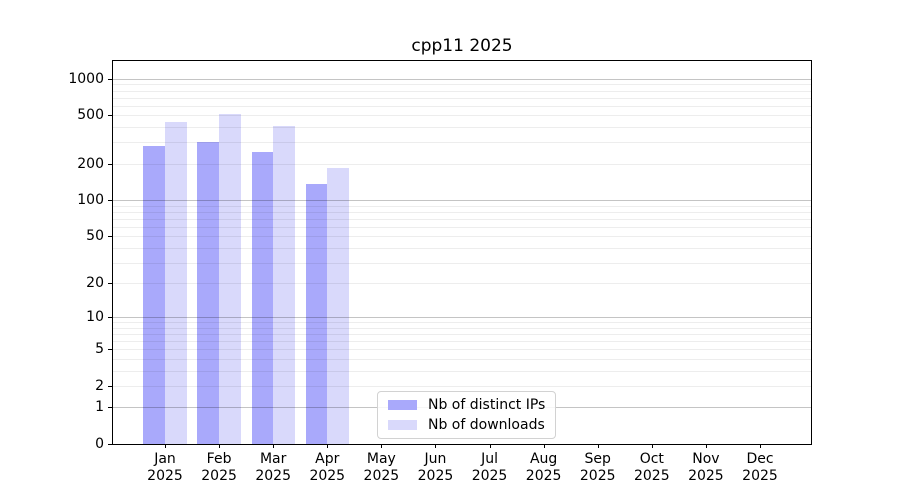 The height and width of the screenshot is (500, 900). What do you see at coordinates (327, 467) in the screenshot?
I see `x-tick-label: Apr 2025` at bounding box center [327, 467].